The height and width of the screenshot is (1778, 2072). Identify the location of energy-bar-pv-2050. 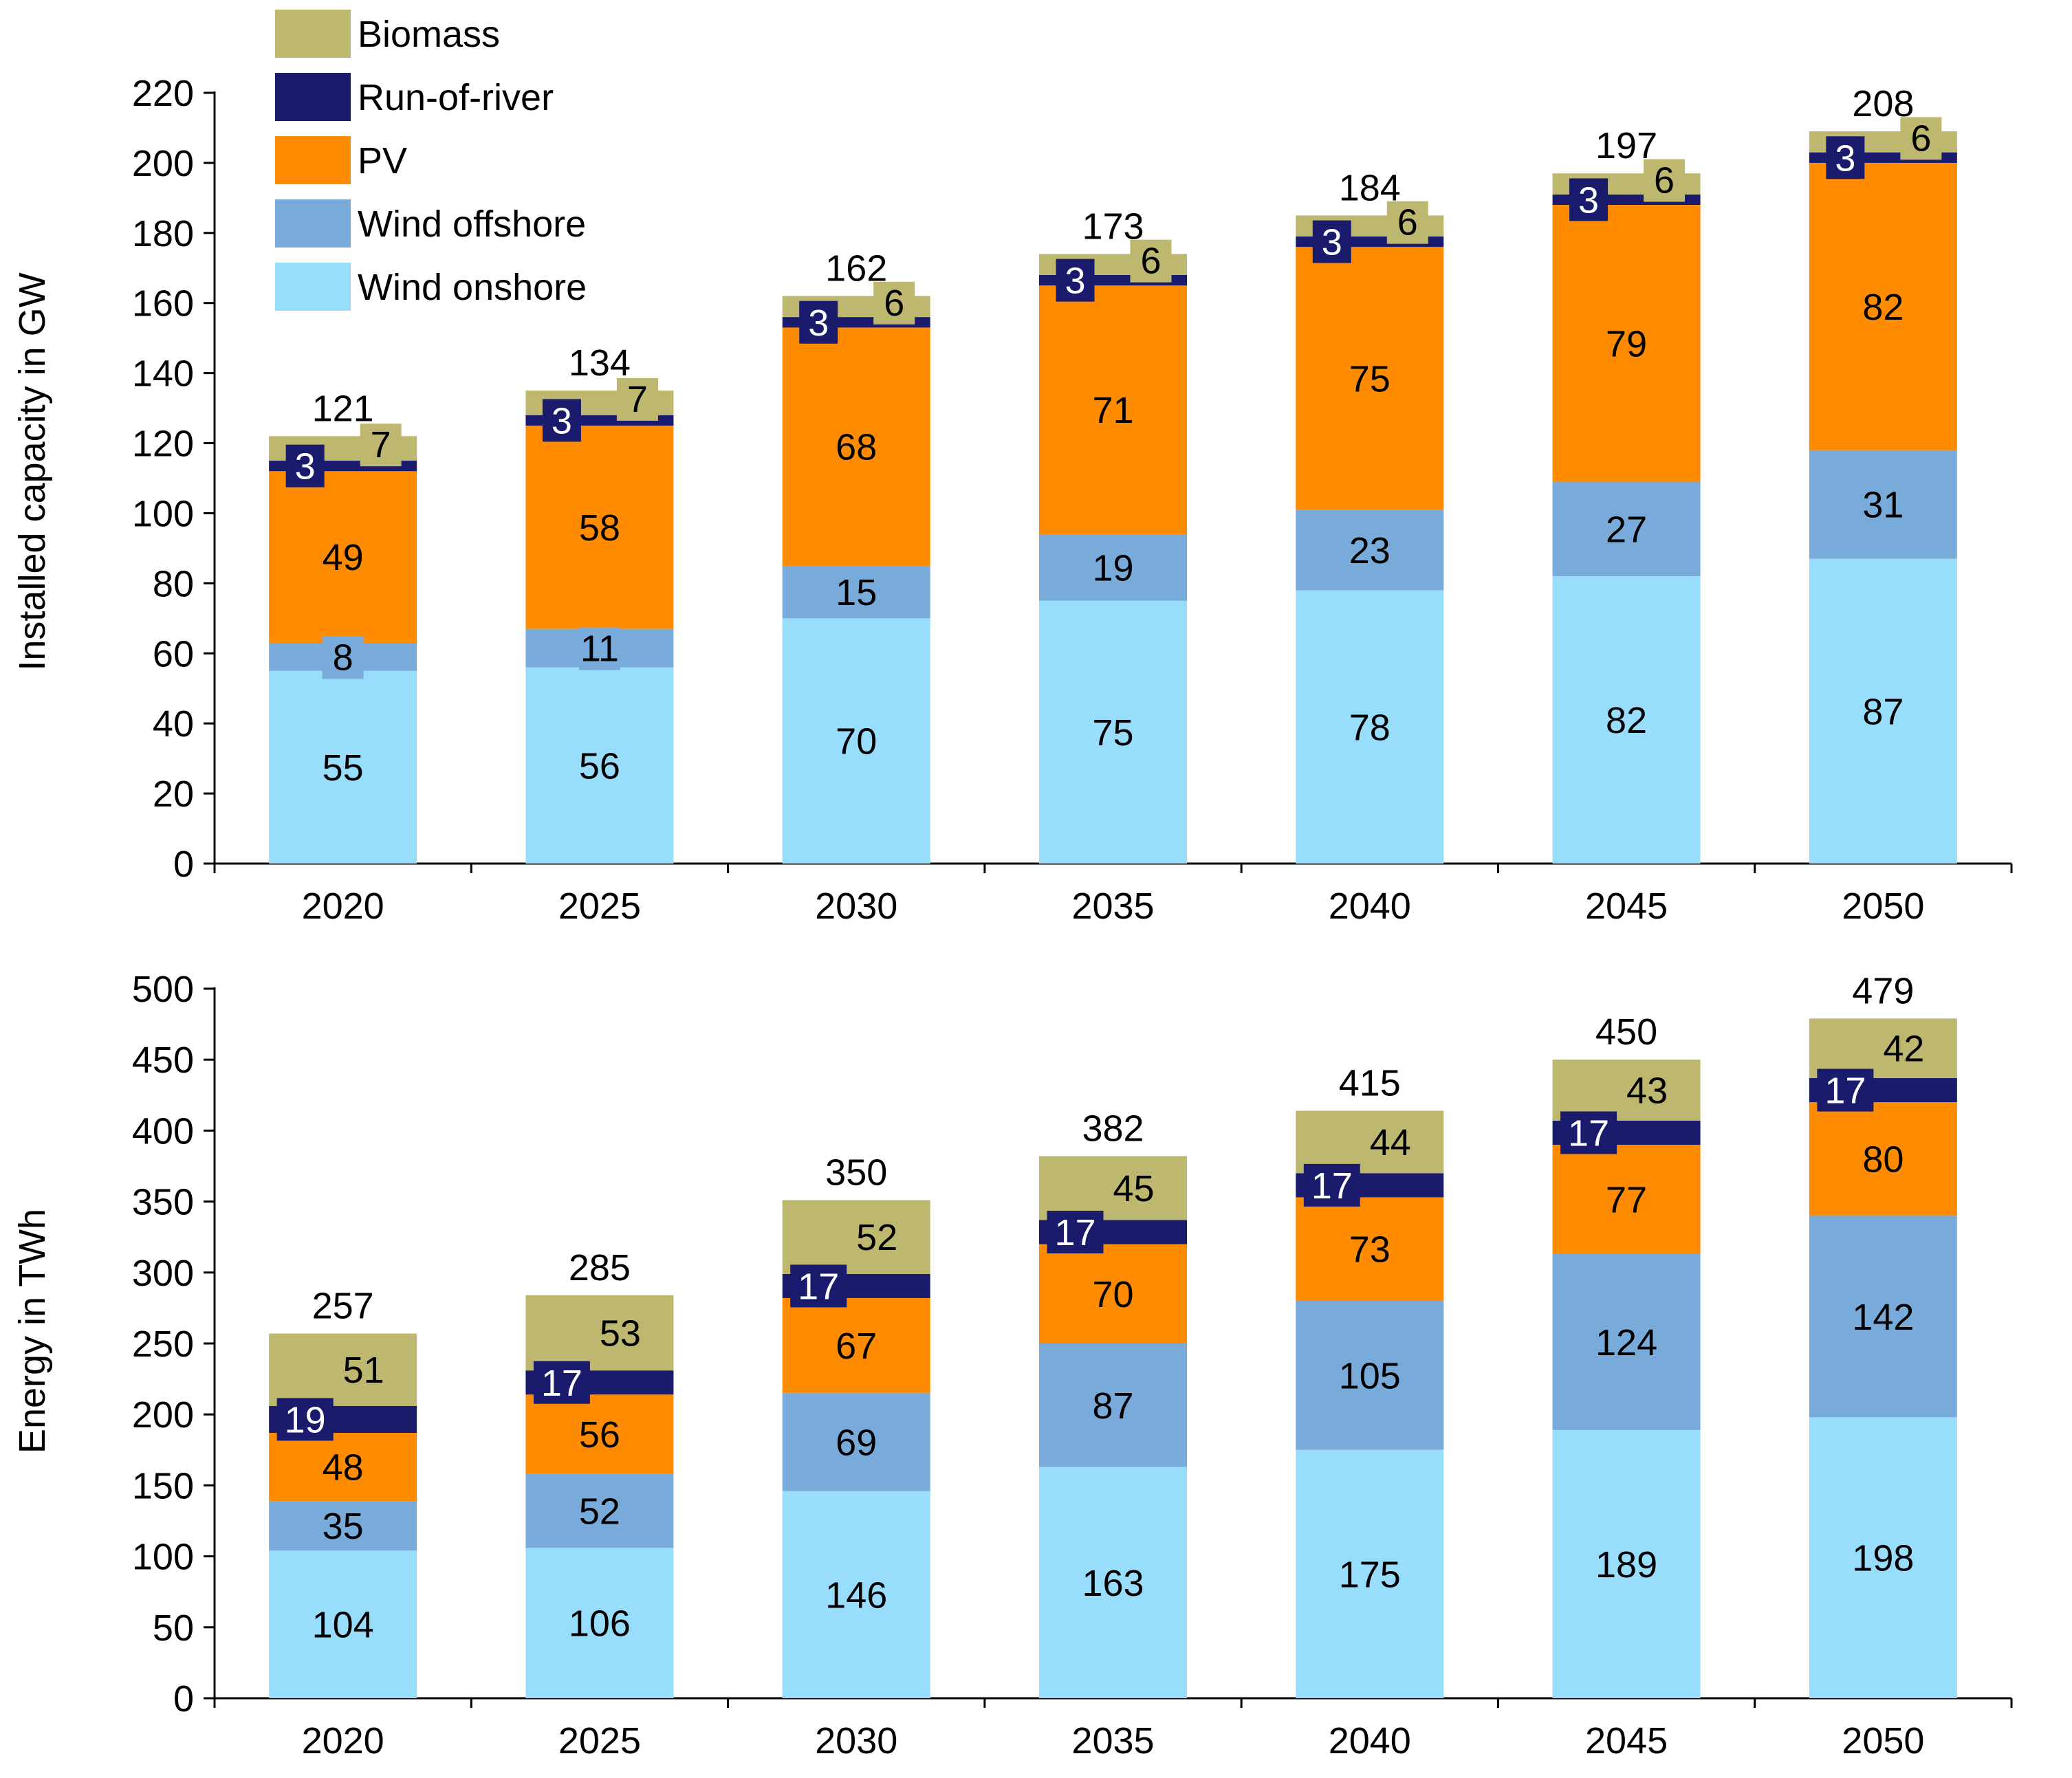
(1883, 1159).